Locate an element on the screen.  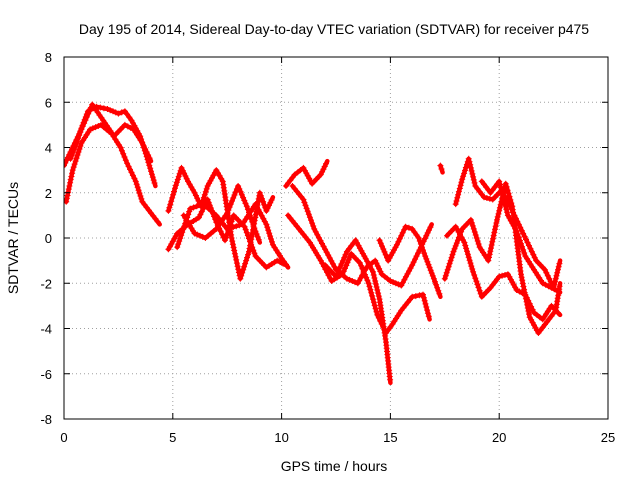
y-tick-label: 6 is located at coordinates (48, 102).